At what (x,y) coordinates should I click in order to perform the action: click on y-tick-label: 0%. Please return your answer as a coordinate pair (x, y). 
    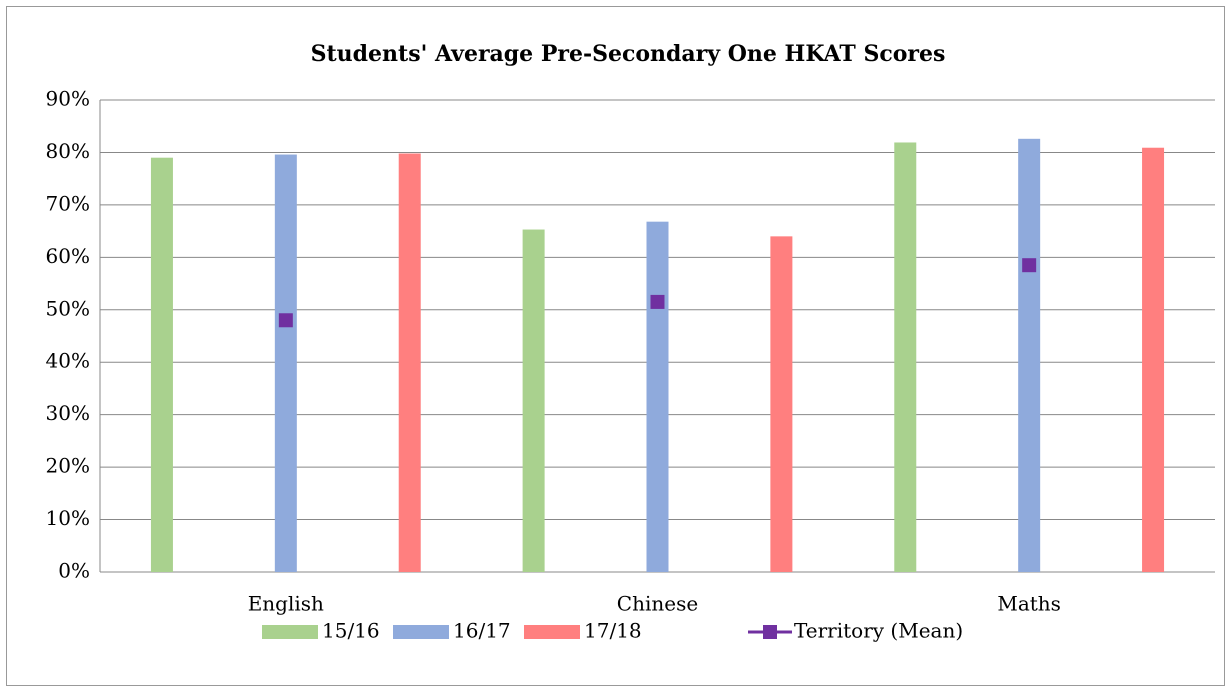
    Looking at the image, I should click on (74, 571).